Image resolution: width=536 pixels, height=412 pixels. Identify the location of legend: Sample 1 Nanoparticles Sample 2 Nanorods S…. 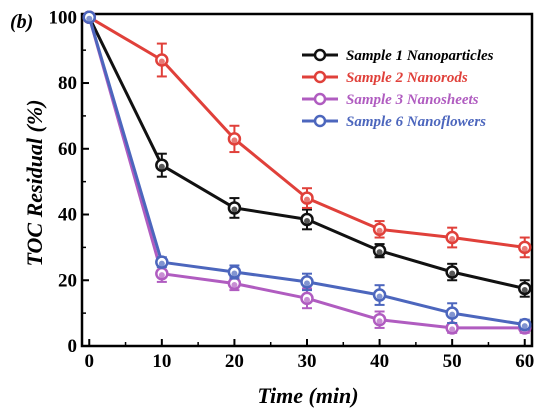
(398, 89).